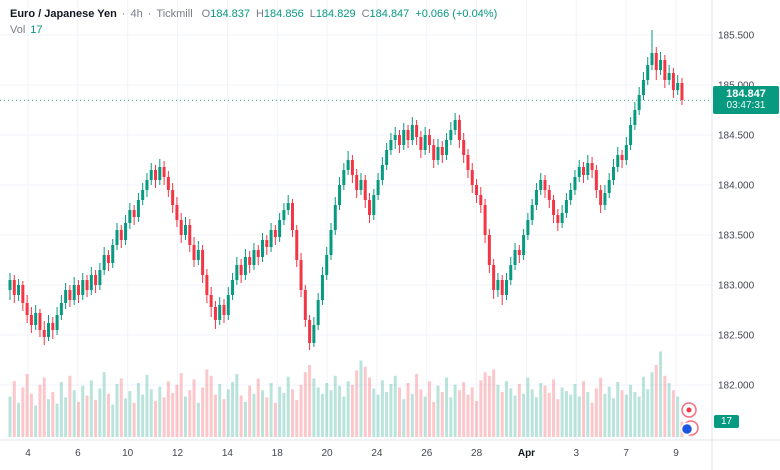 This screenshot has width=780, height=470. What do you see at coordinates (335, 14) in the screenshot?
I see `low-value: 184.829` at bounding box center [335, 14].